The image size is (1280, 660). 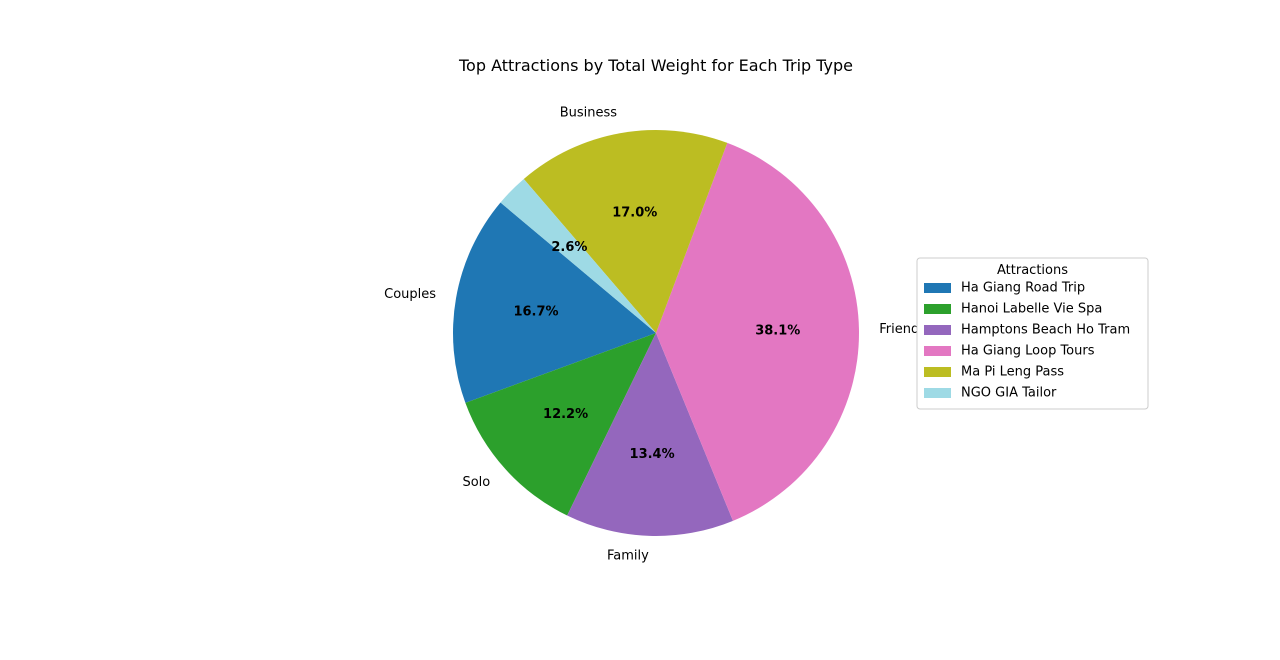 What do you see at coordinates (410, 294) in the screenshot?
I see `slice-category-label: Couples` at bounding box center [410, 294].